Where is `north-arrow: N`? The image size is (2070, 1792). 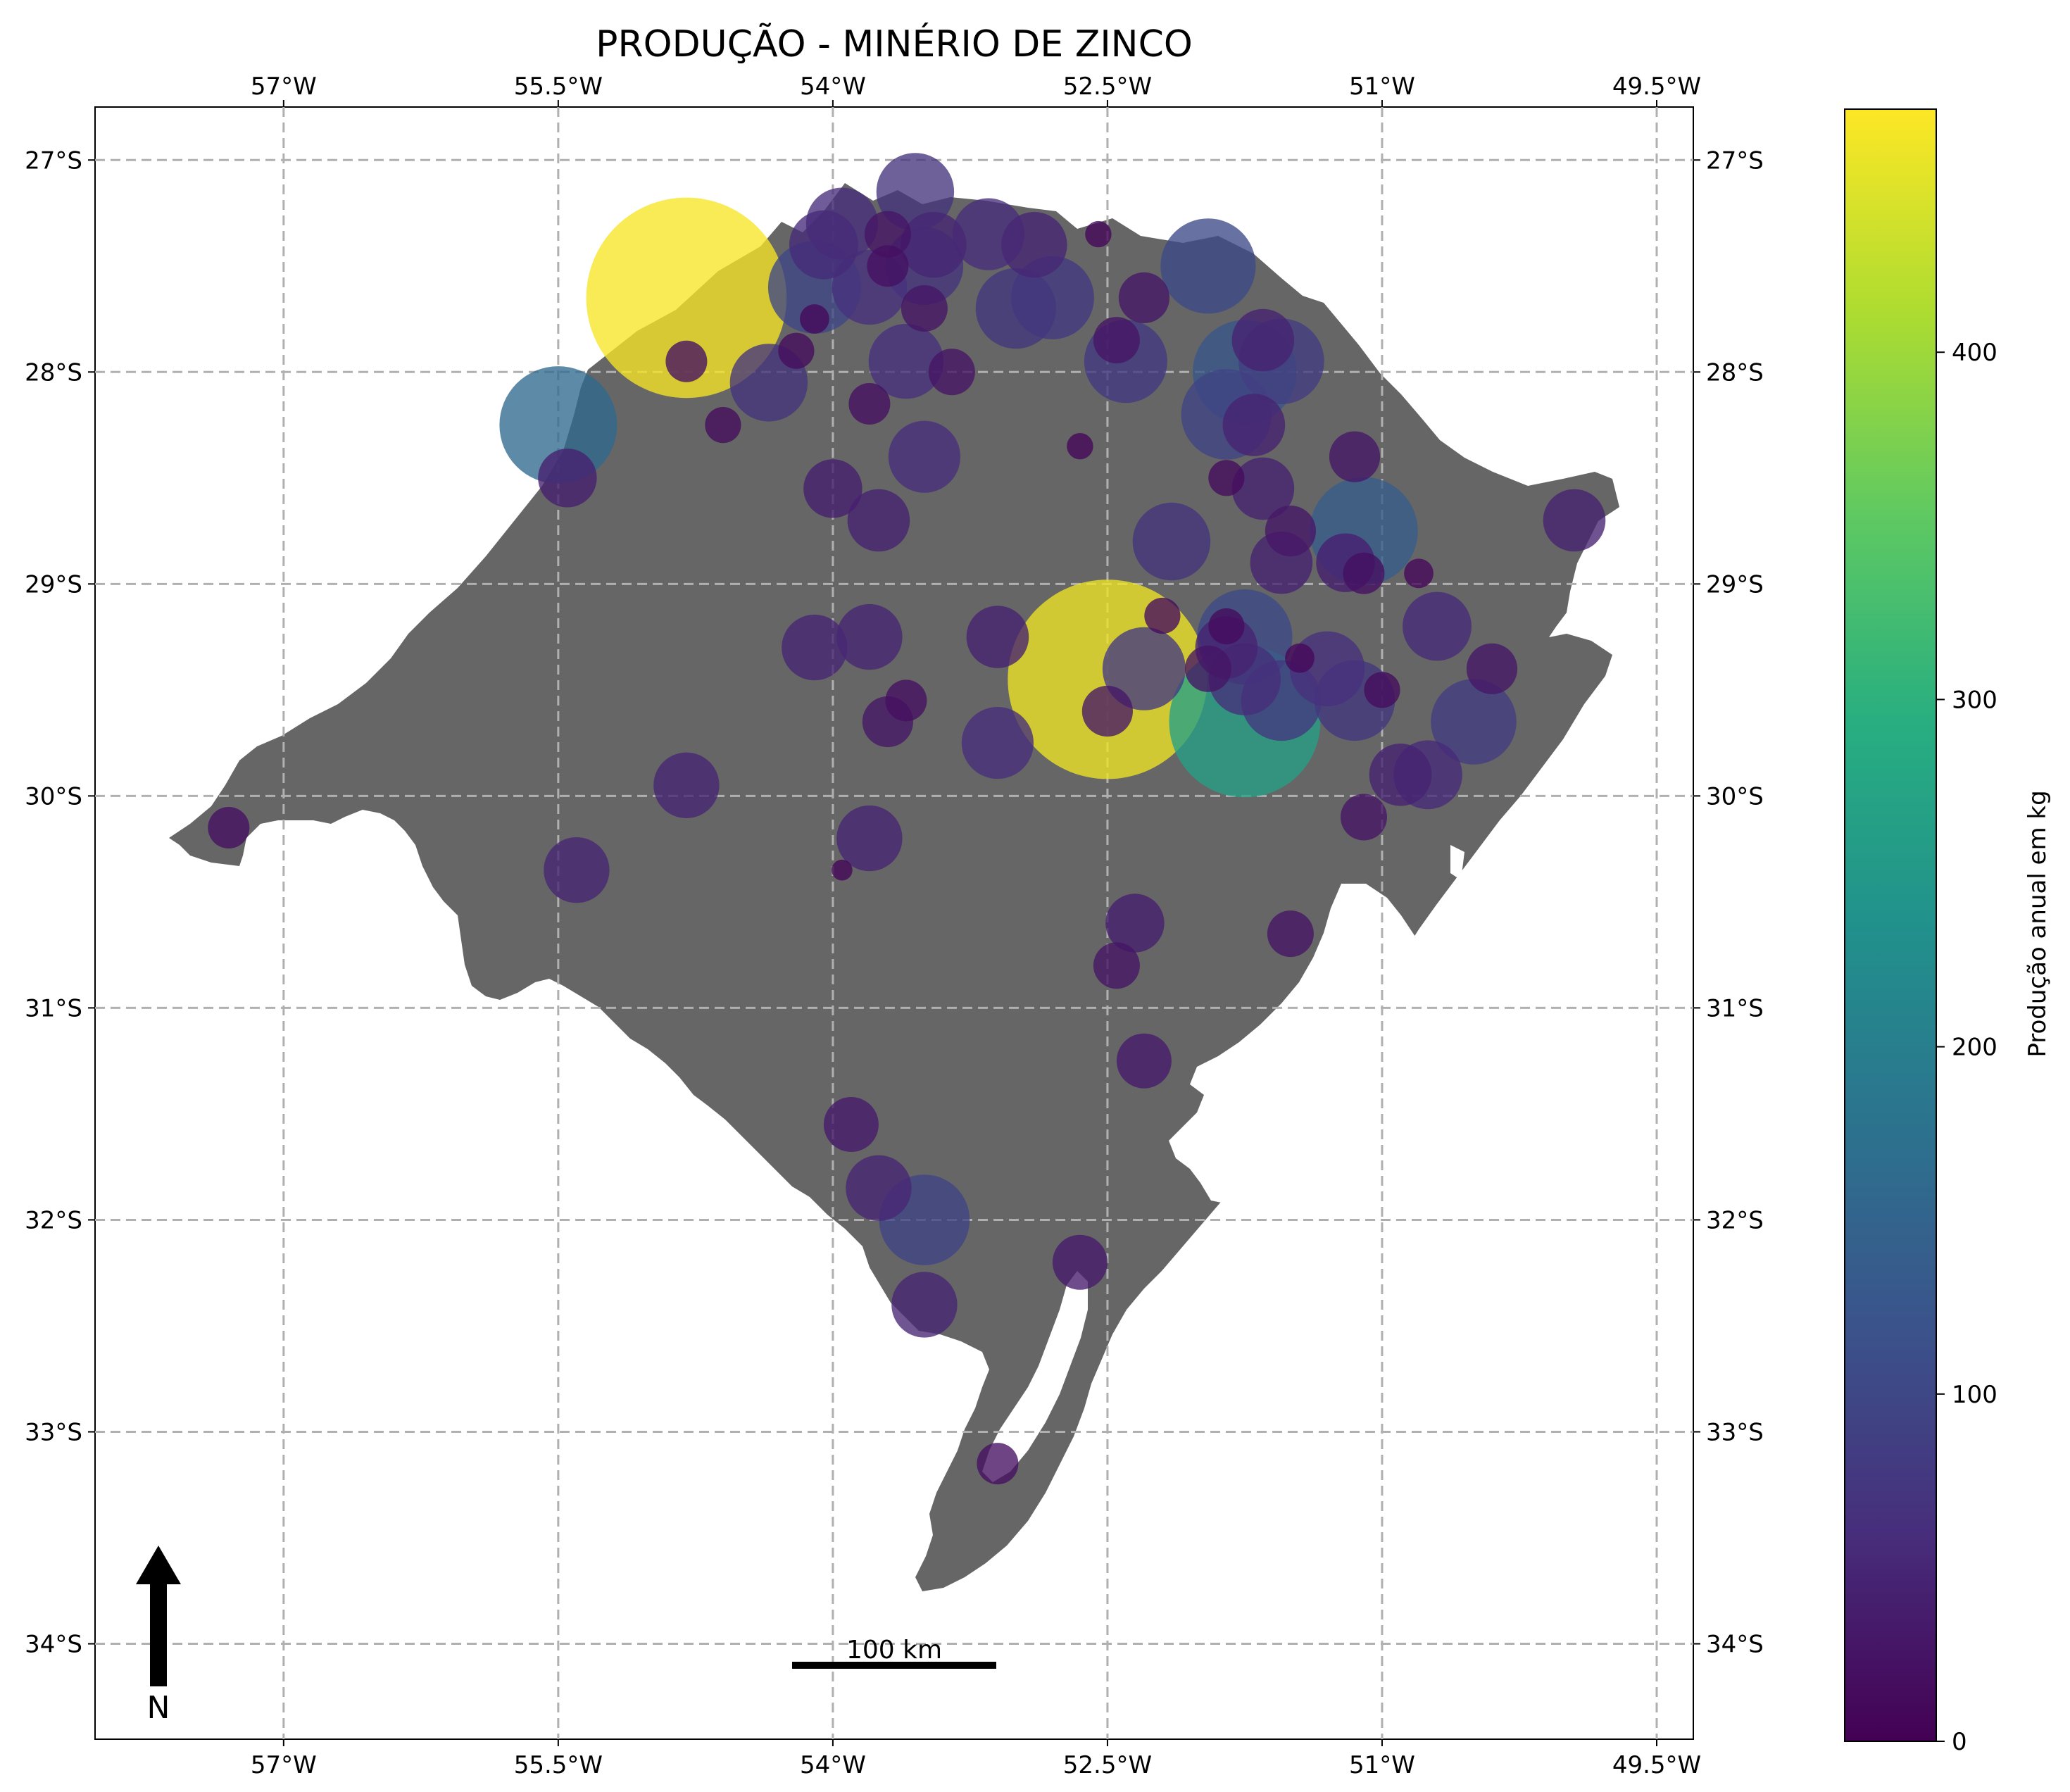
north-arrow: N is located at coordinates (159, 1636).